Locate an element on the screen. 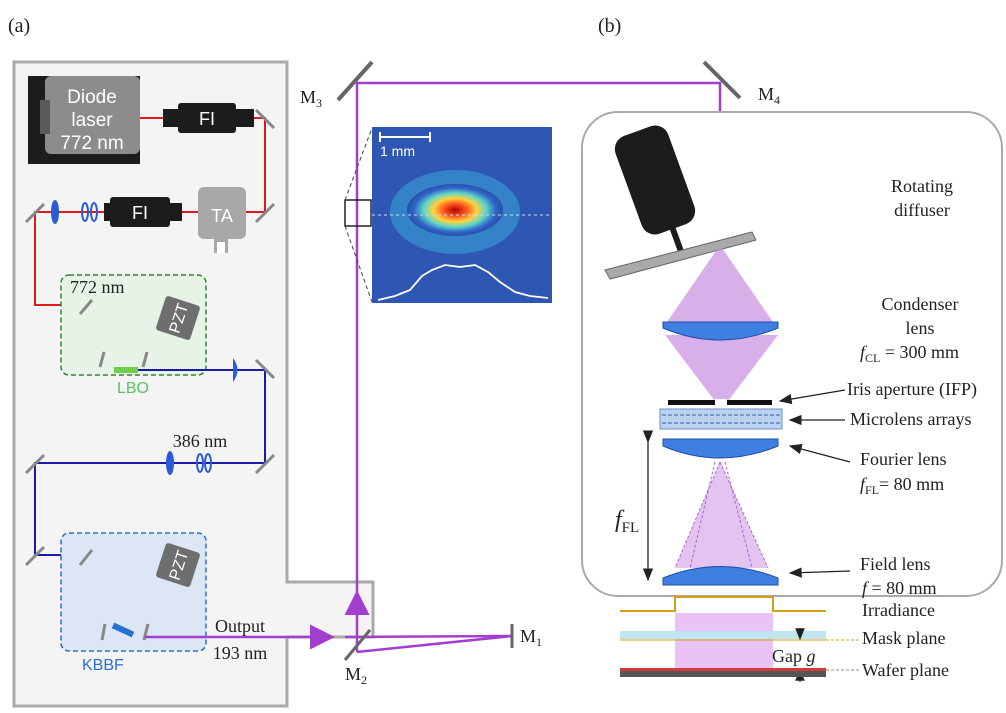  beam-spot is located at coordinates (455, 210).